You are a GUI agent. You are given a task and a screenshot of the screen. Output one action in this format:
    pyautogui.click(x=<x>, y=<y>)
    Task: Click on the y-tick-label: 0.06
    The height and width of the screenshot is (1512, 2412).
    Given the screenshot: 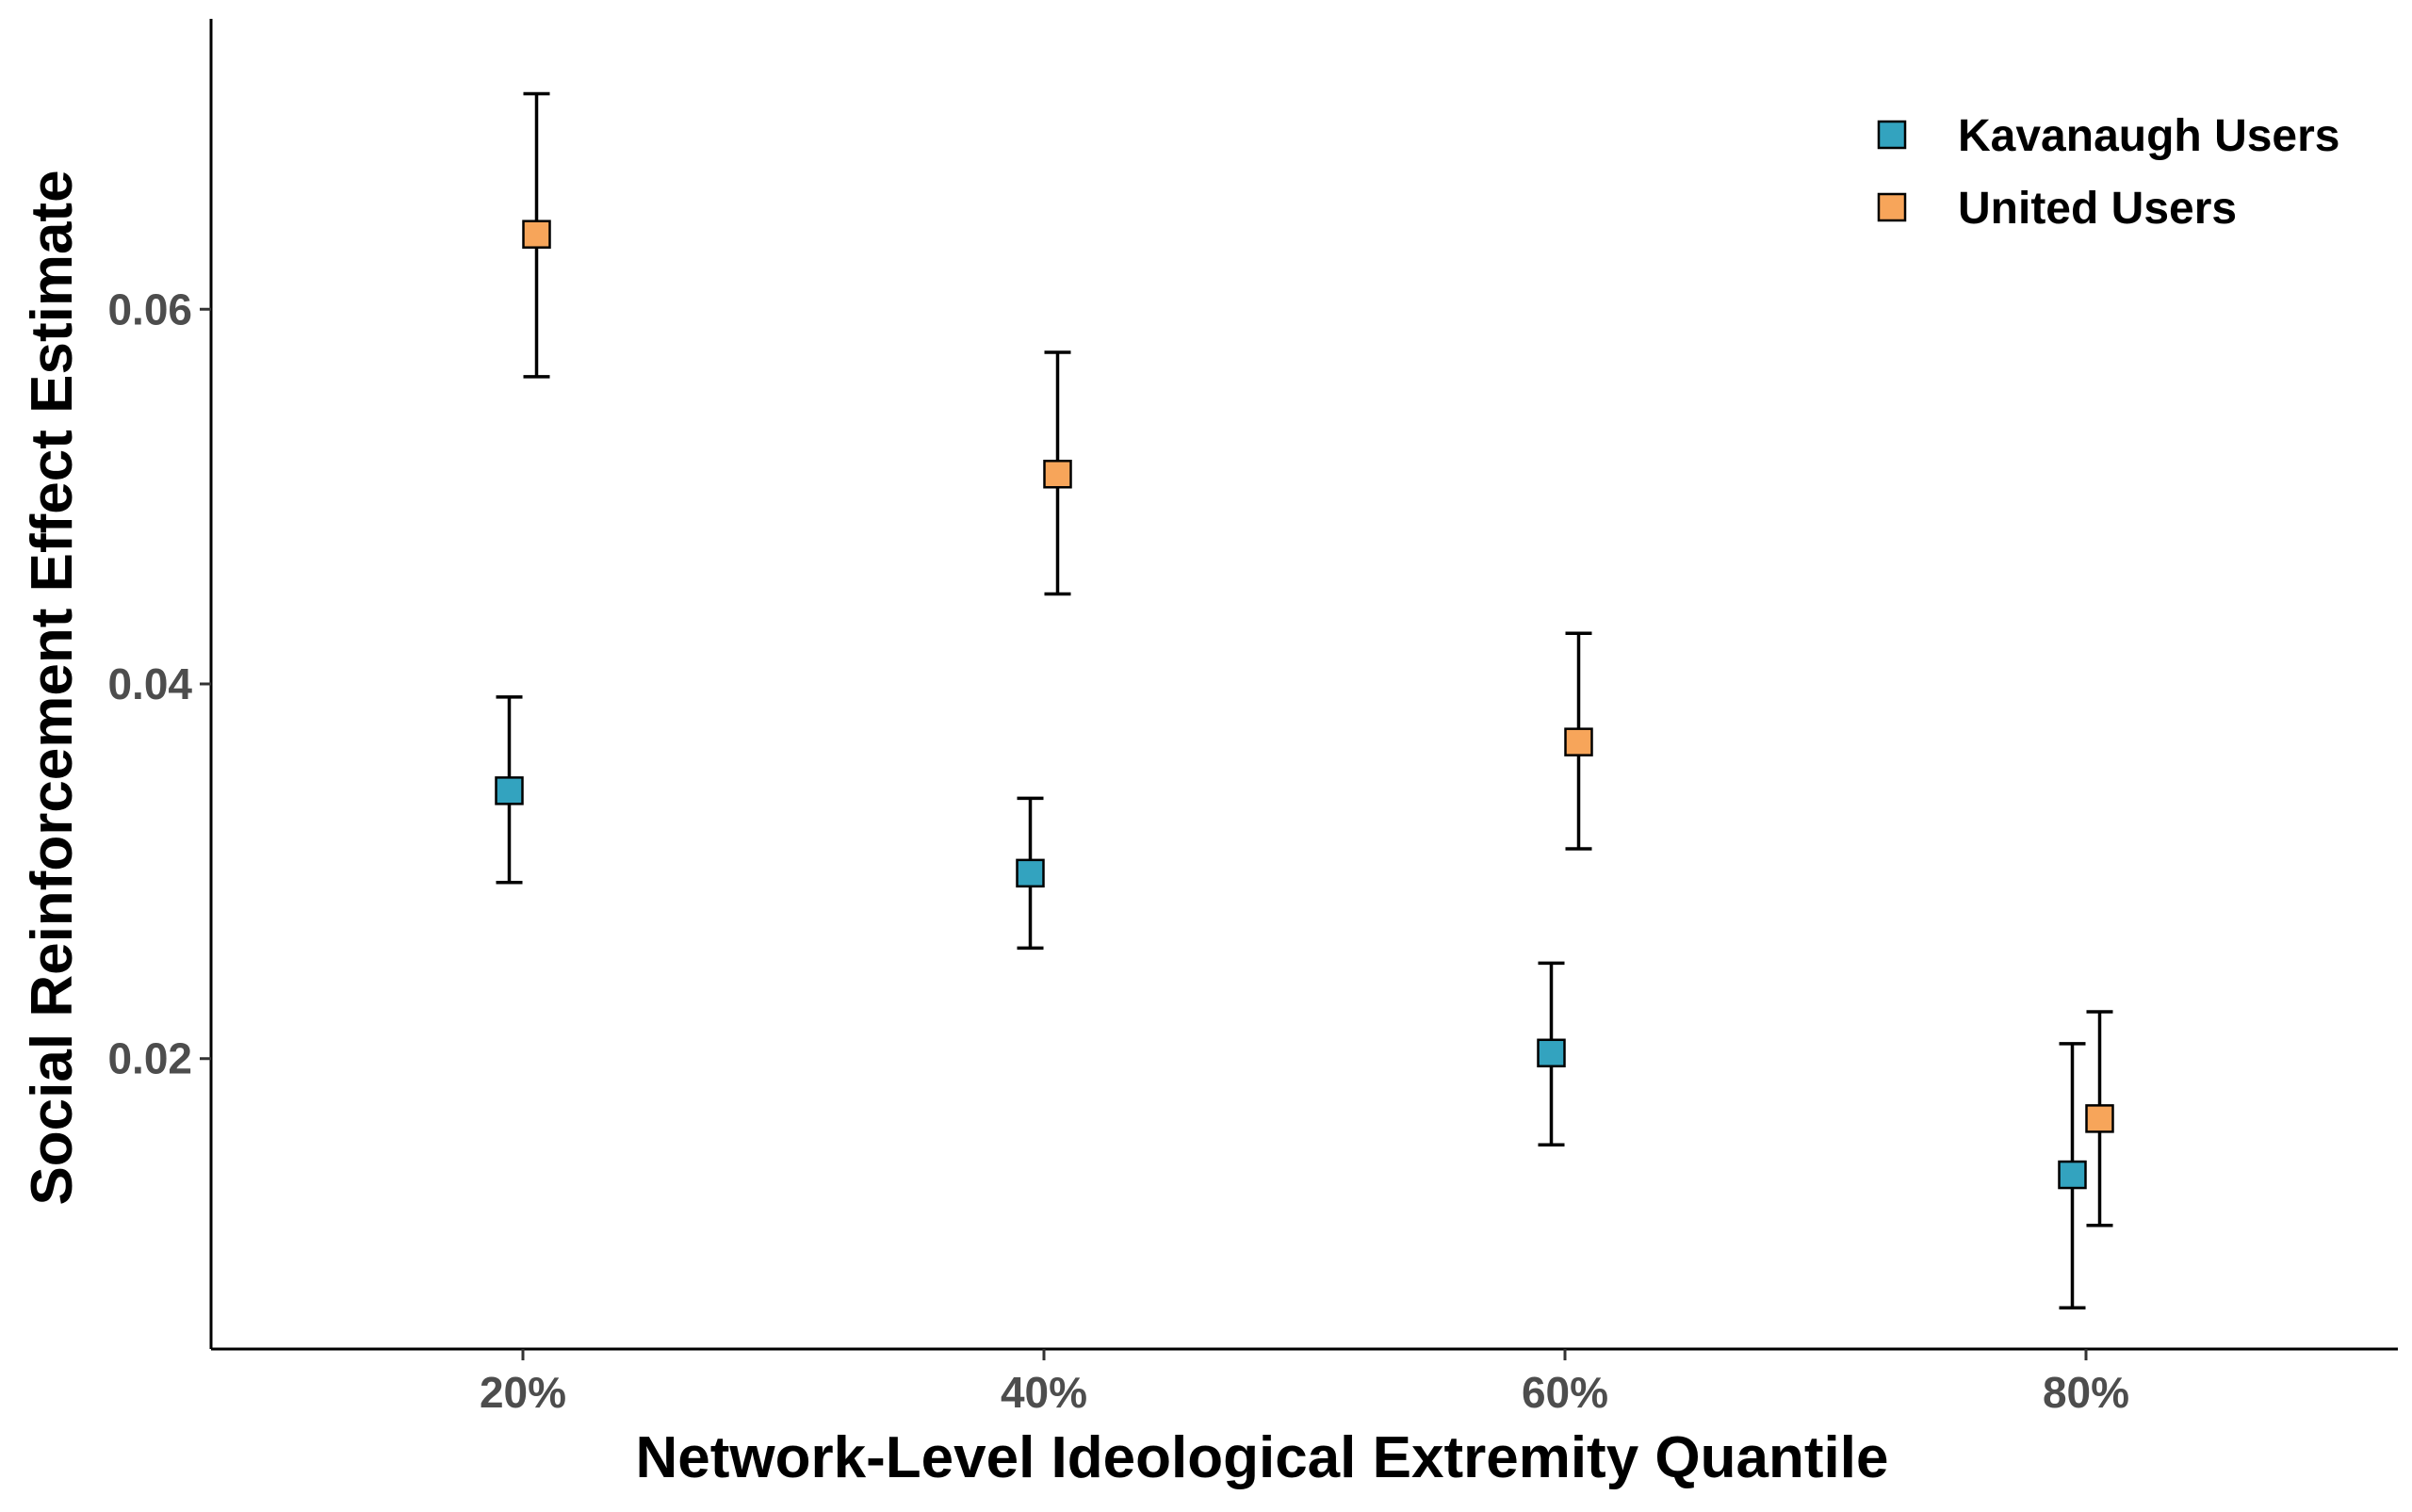 What is the action you would take?
    pyautogui.click(x=149, y=309)
    